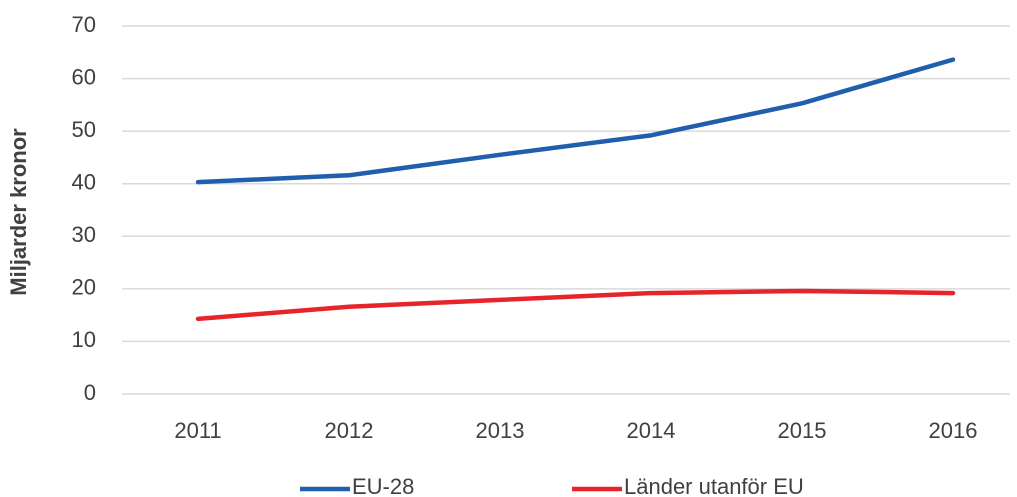  What do you see at coordinates (714, 485) in the screenshot?
I see `legend-label: Länder utanför EU` at bounding box center [714, 485].